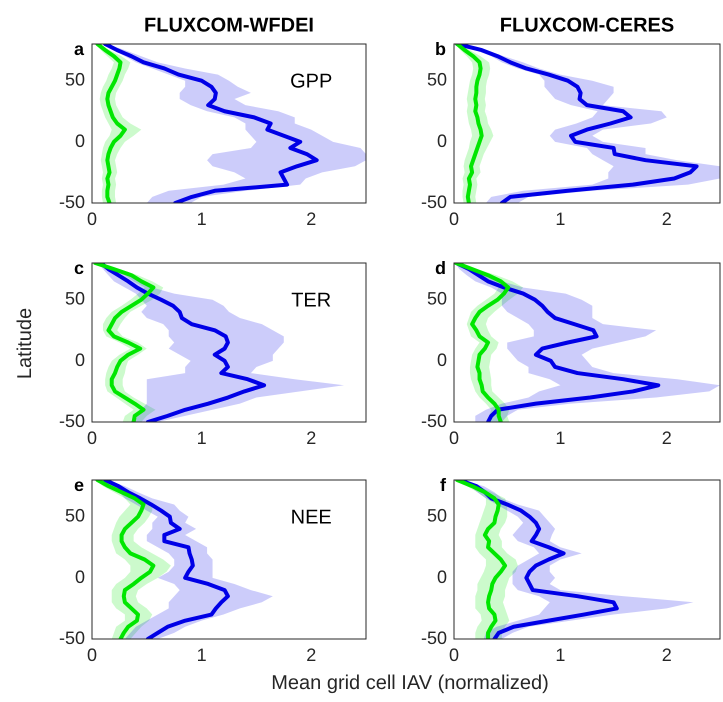 This screenshot has height=702, width=723. What do you see at coordinates (410, 683) in the screenshot?
I see `x-axis-title: Mean grid cell IAV (normalized)` at bounding box center [410, 683].